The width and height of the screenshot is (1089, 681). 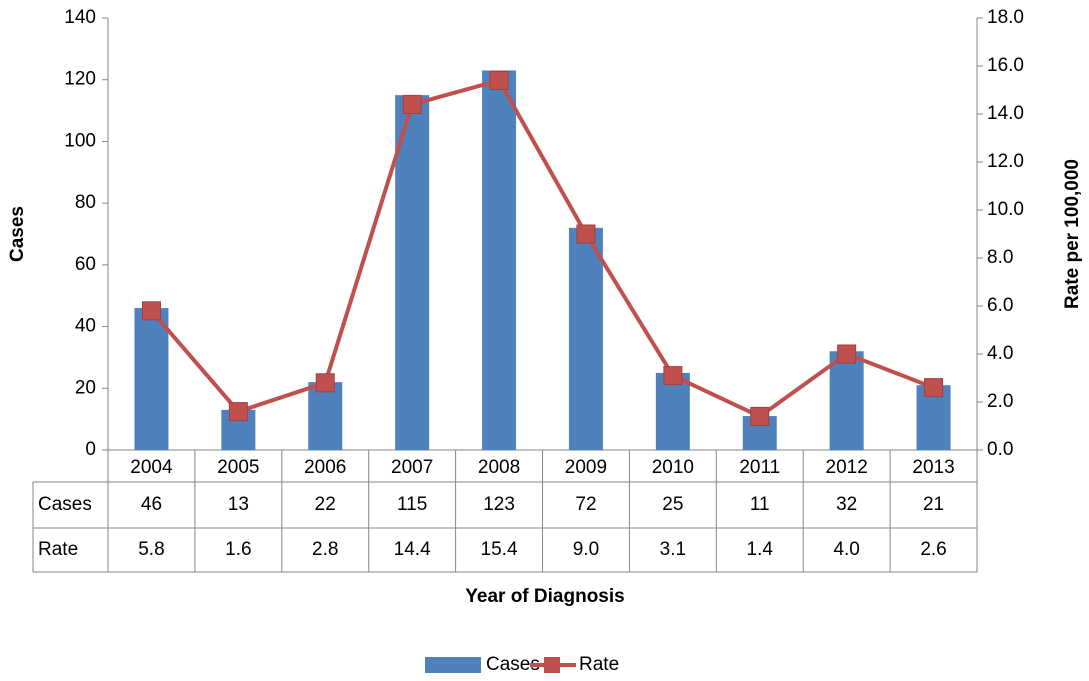 What do you see at coordinates (58, 549) in the screenshot?
I see `table-row-header: Rate` at bounding box center [58, 549].